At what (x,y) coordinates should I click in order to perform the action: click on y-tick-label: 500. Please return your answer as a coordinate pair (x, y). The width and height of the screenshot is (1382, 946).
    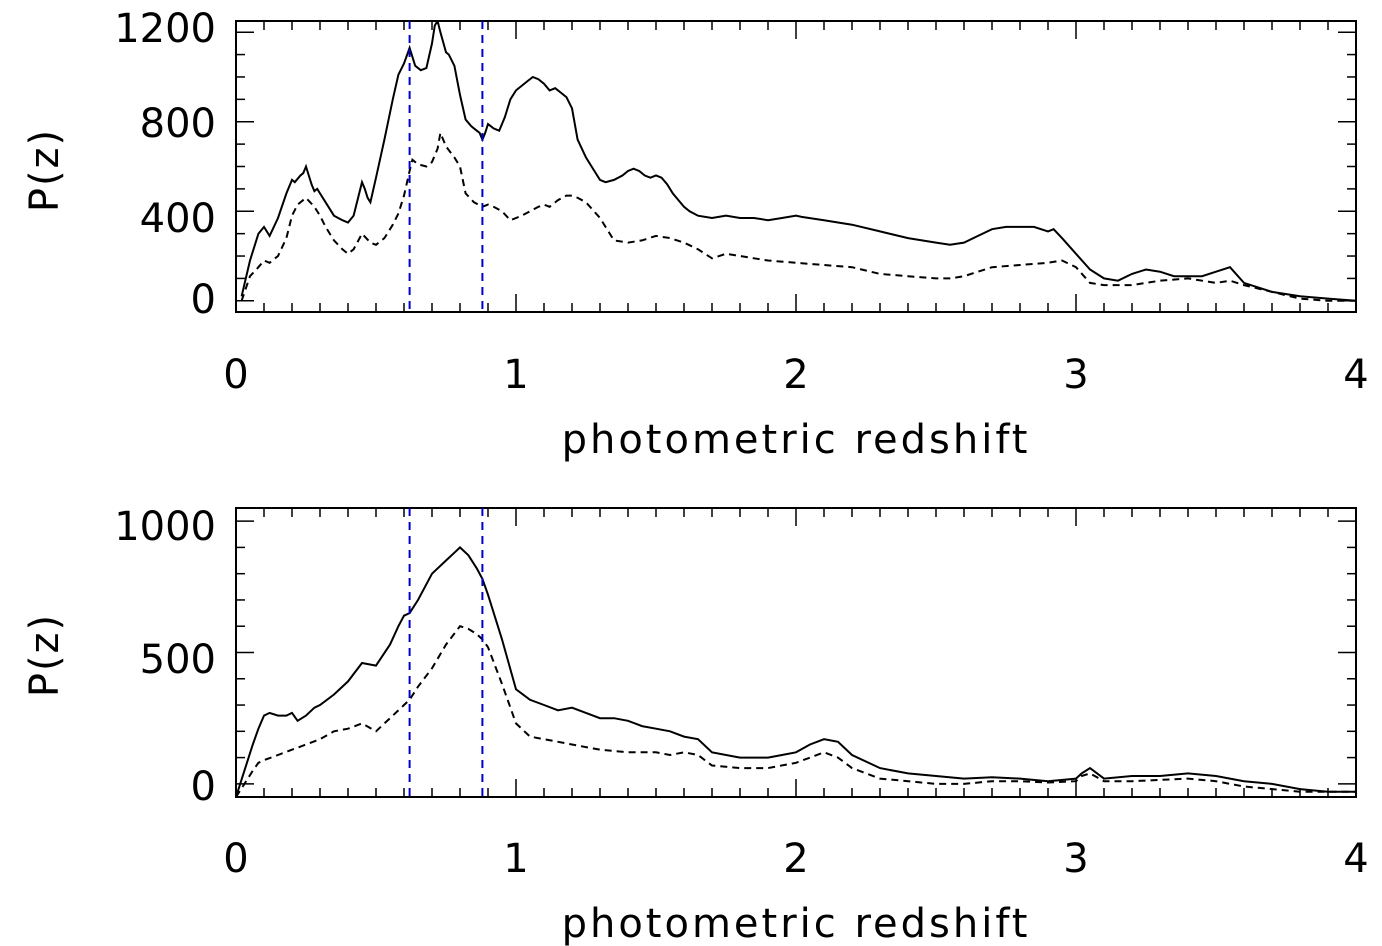
    Looking at the image, I should click on (178, 660).